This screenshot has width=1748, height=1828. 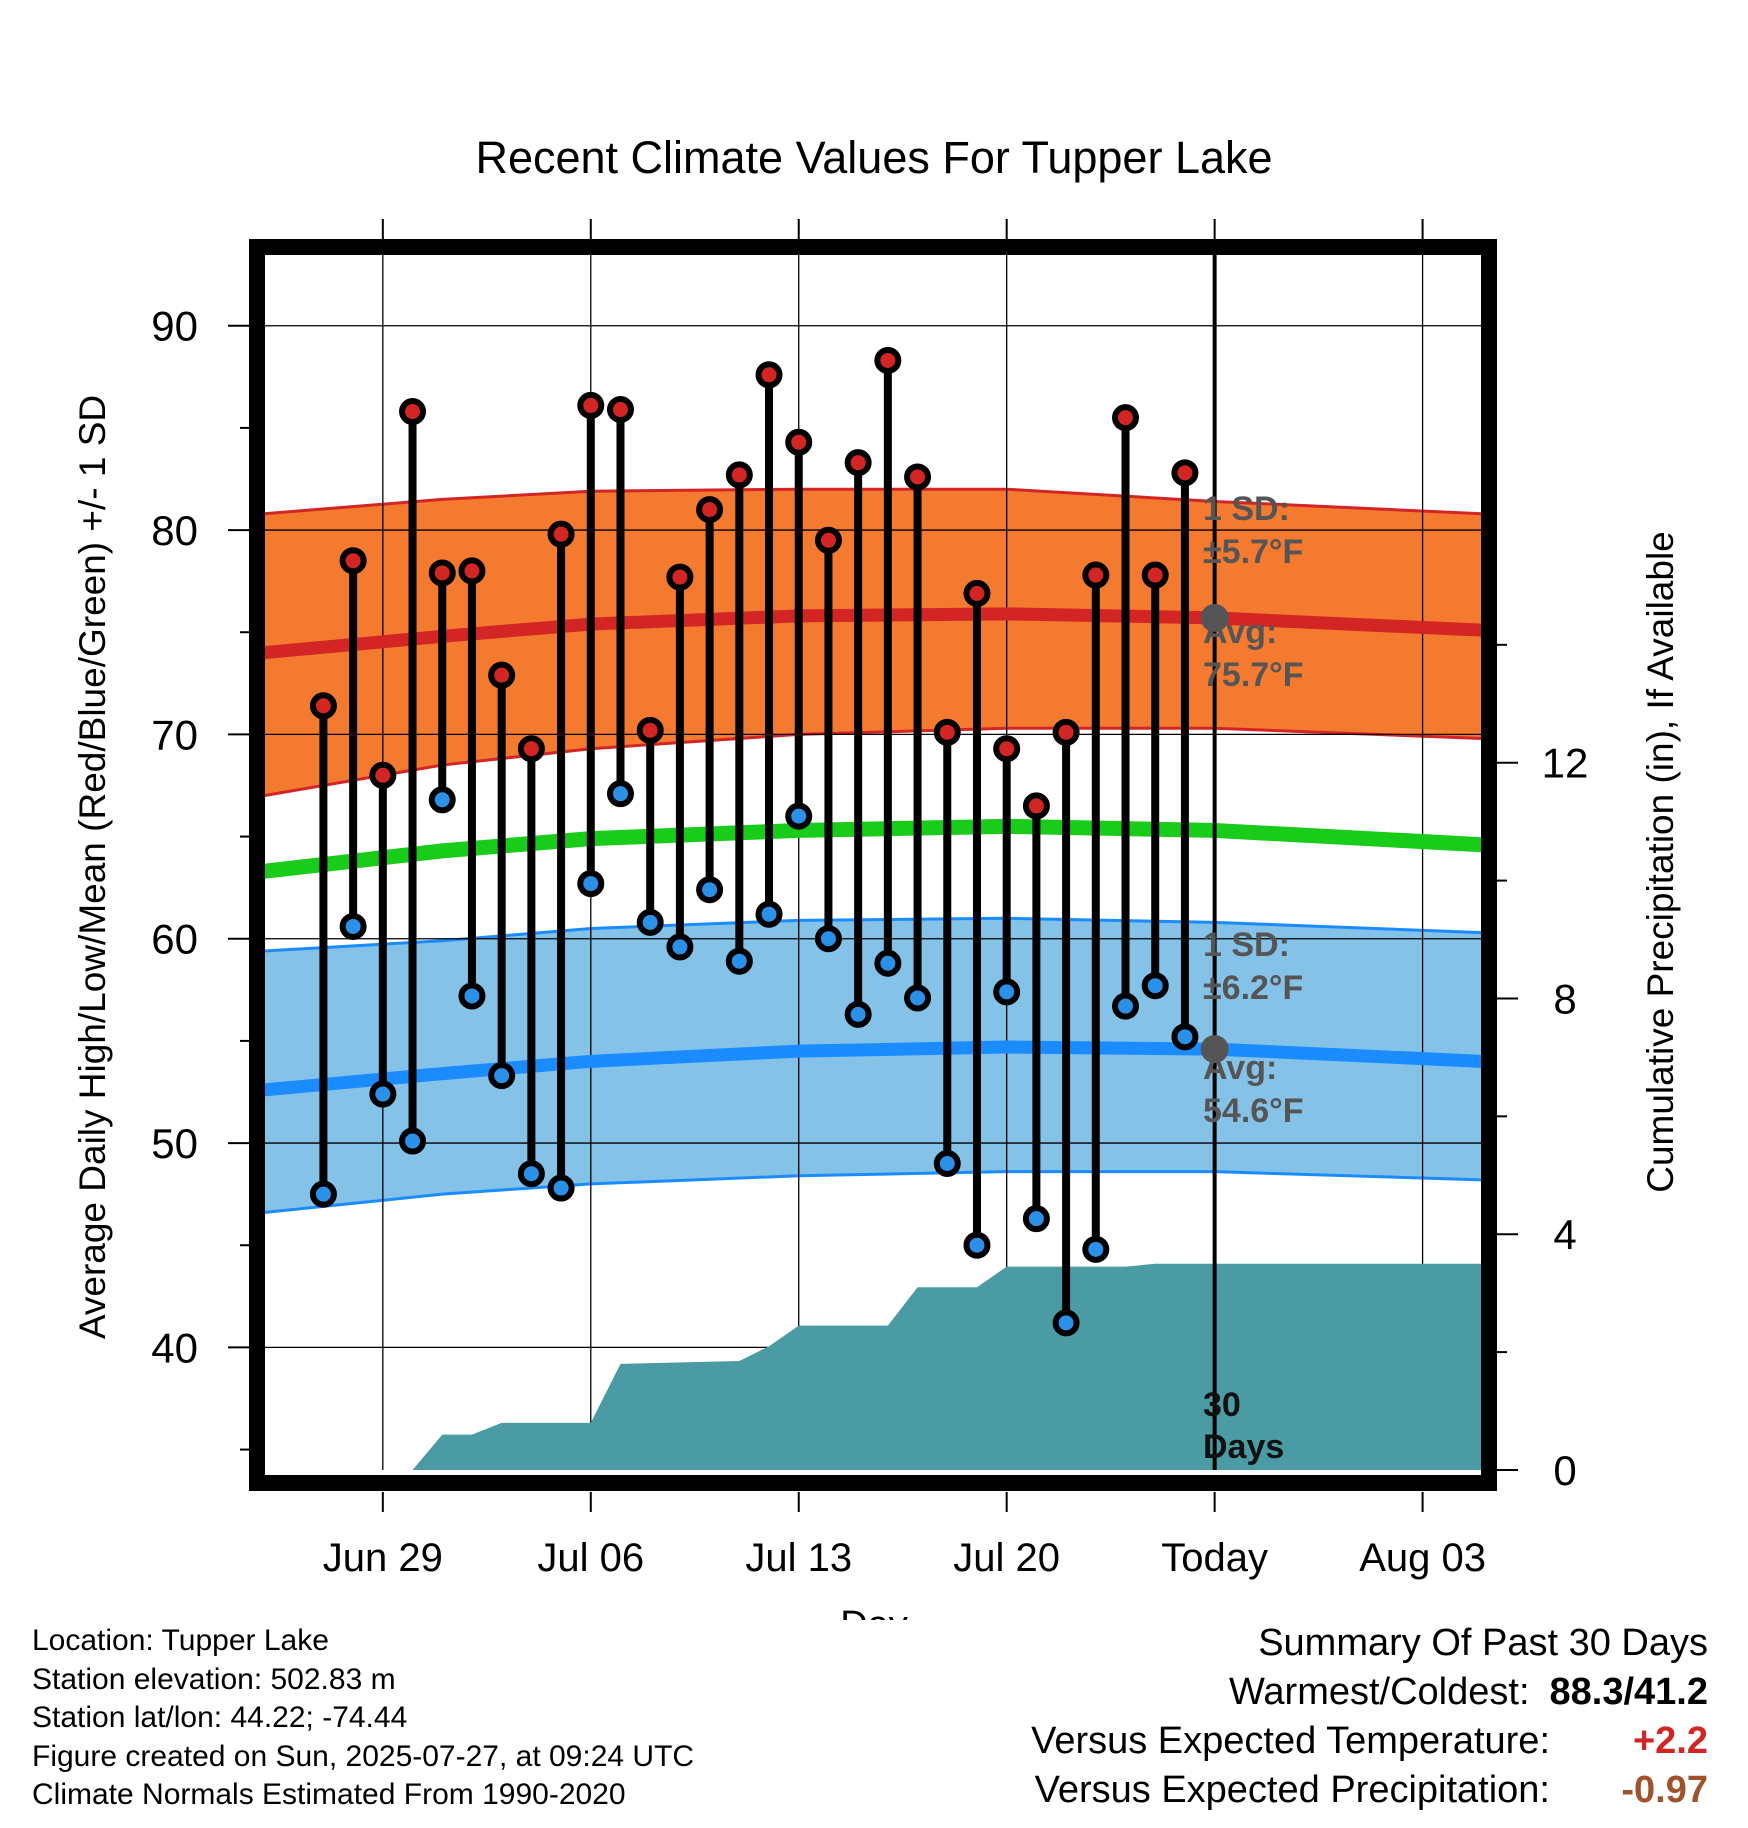 I want to click on today-avg-low-marker, so click(x=1214, y=1049).